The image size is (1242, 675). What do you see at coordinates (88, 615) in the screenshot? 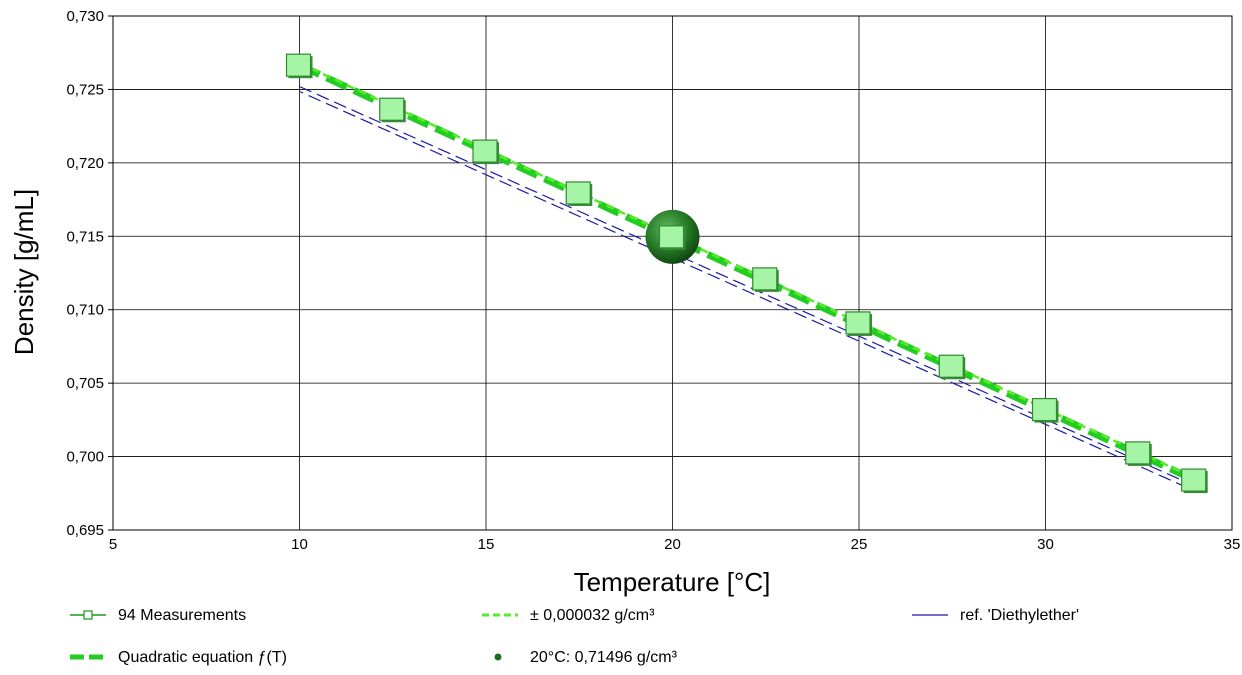
I see `legend-swatch-marker` at bounding box center [88, 615].